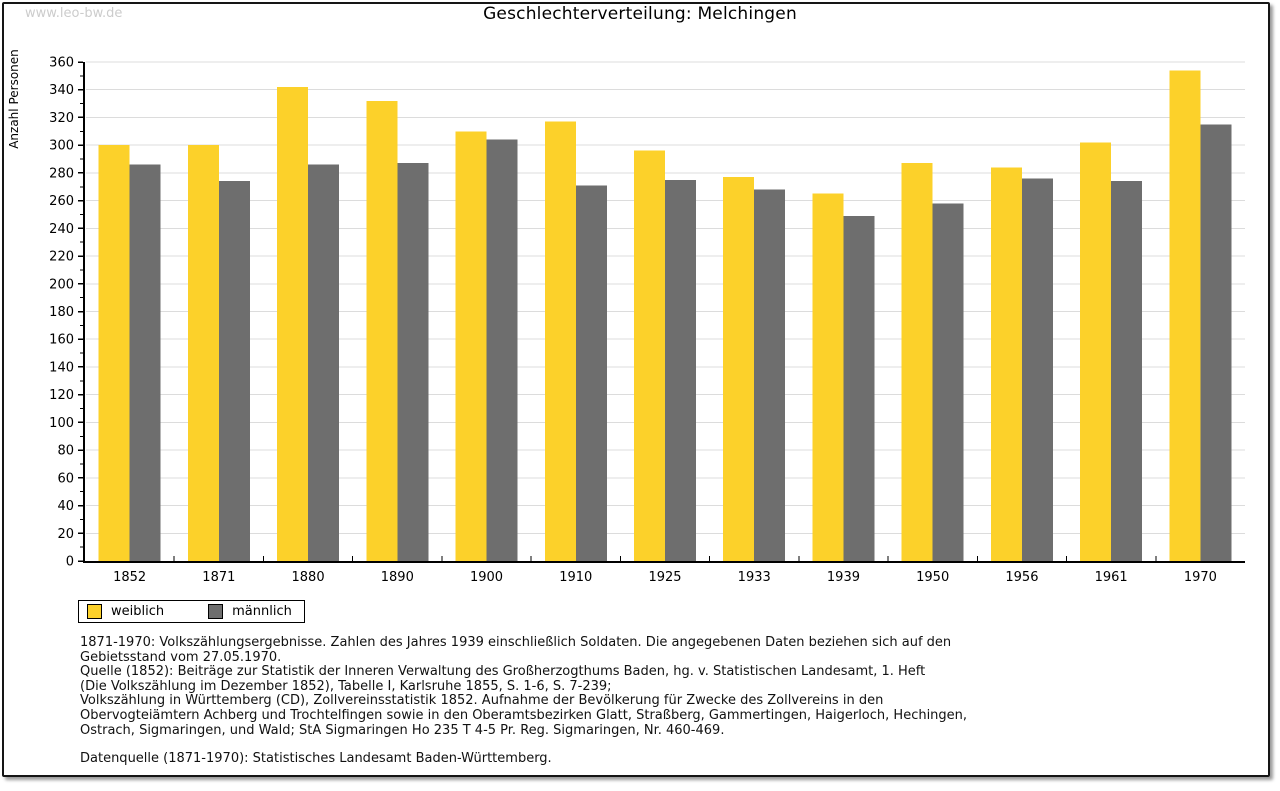 The width and height of the screenshot is (1280, 791). What do you see at coordinates (1185, 316) in the screenshot?
I see `bar-weiblich-1970` at bounding box center [1185, 316].